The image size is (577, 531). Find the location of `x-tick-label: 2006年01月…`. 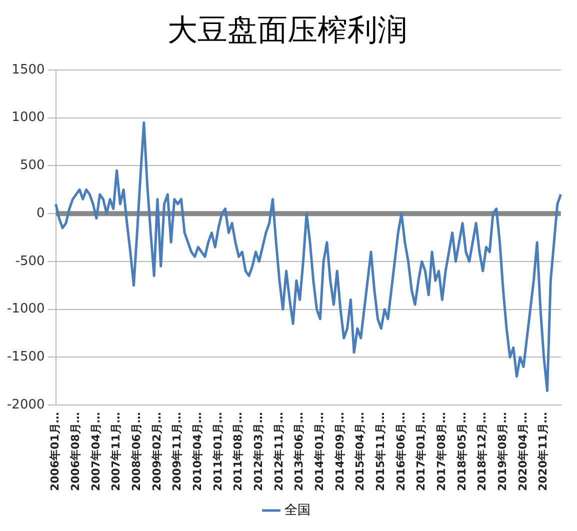

x-tick-label: 2006年01月… is located at coordinates (55, 452).